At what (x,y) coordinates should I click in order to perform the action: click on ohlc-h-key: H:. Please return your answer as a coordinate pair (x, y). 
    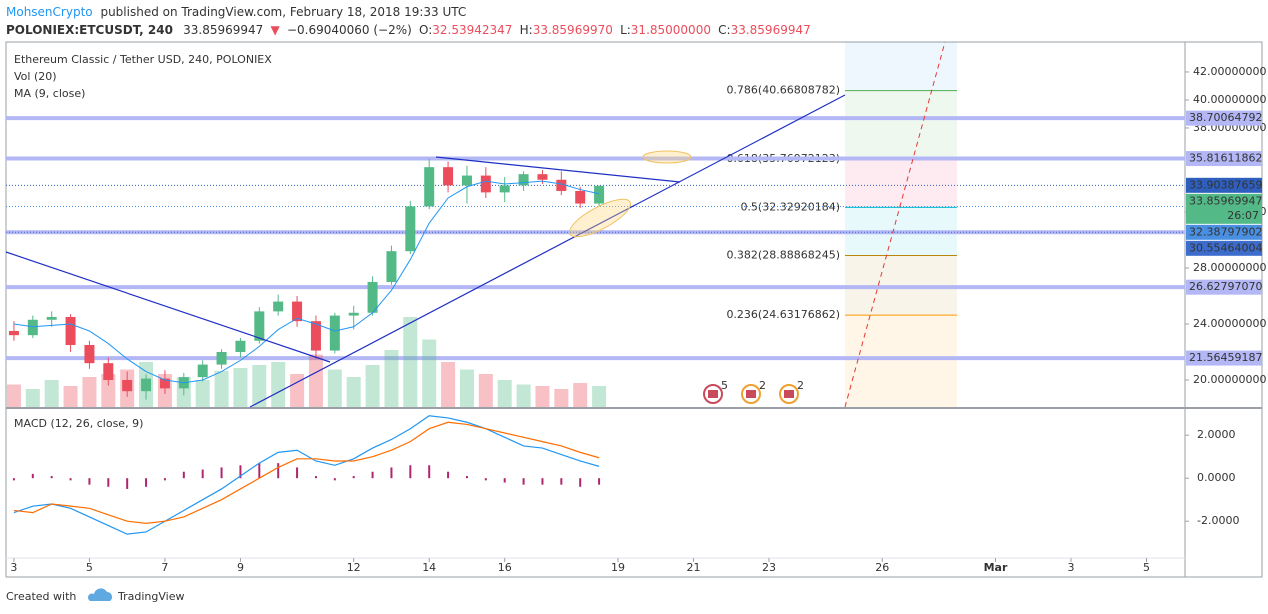
    Looking at the image, I should click on (526, 30).